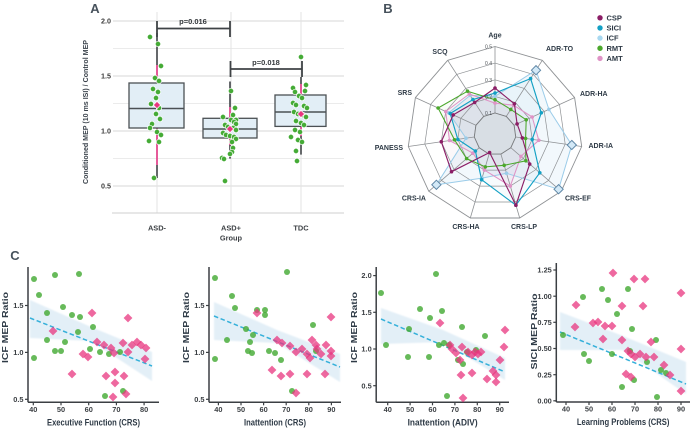  Describe the element at coordinates (443, 422) in the screenshot. I see `svg-text: Inattention (ADIV)` at that location.